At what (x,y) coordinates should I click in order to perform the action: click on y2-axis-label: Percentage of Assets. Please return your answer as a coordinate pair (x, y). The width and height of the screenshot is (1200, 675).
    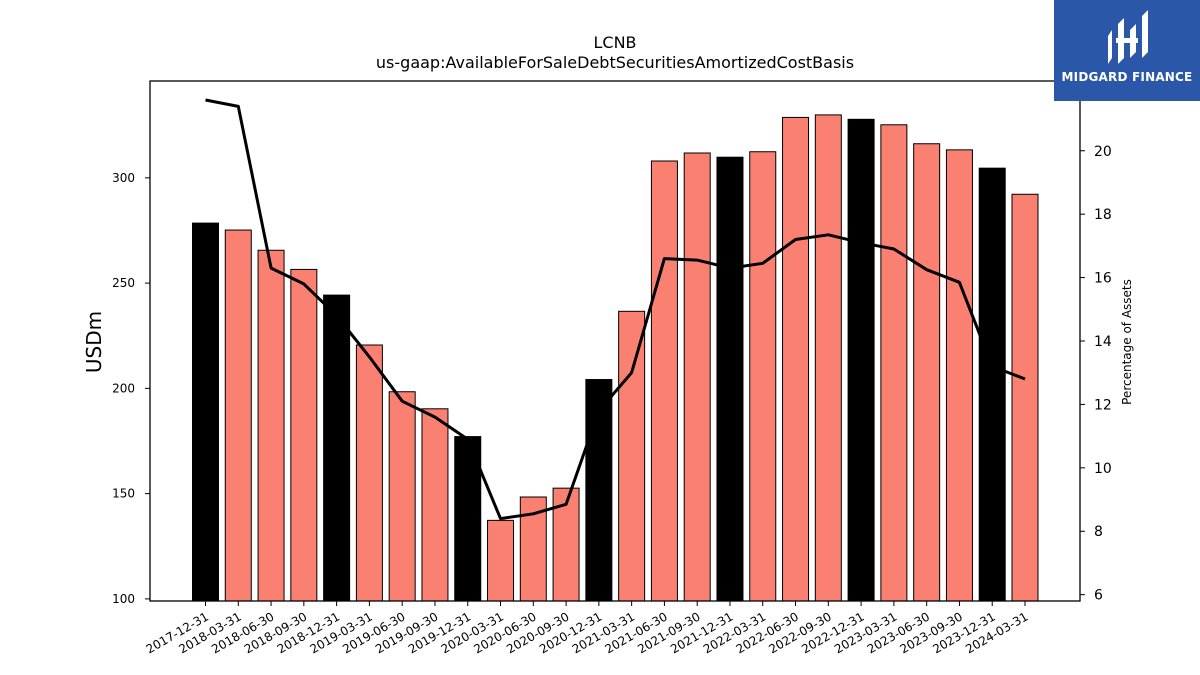
    Looking at the image, I should click on (1127, 342).